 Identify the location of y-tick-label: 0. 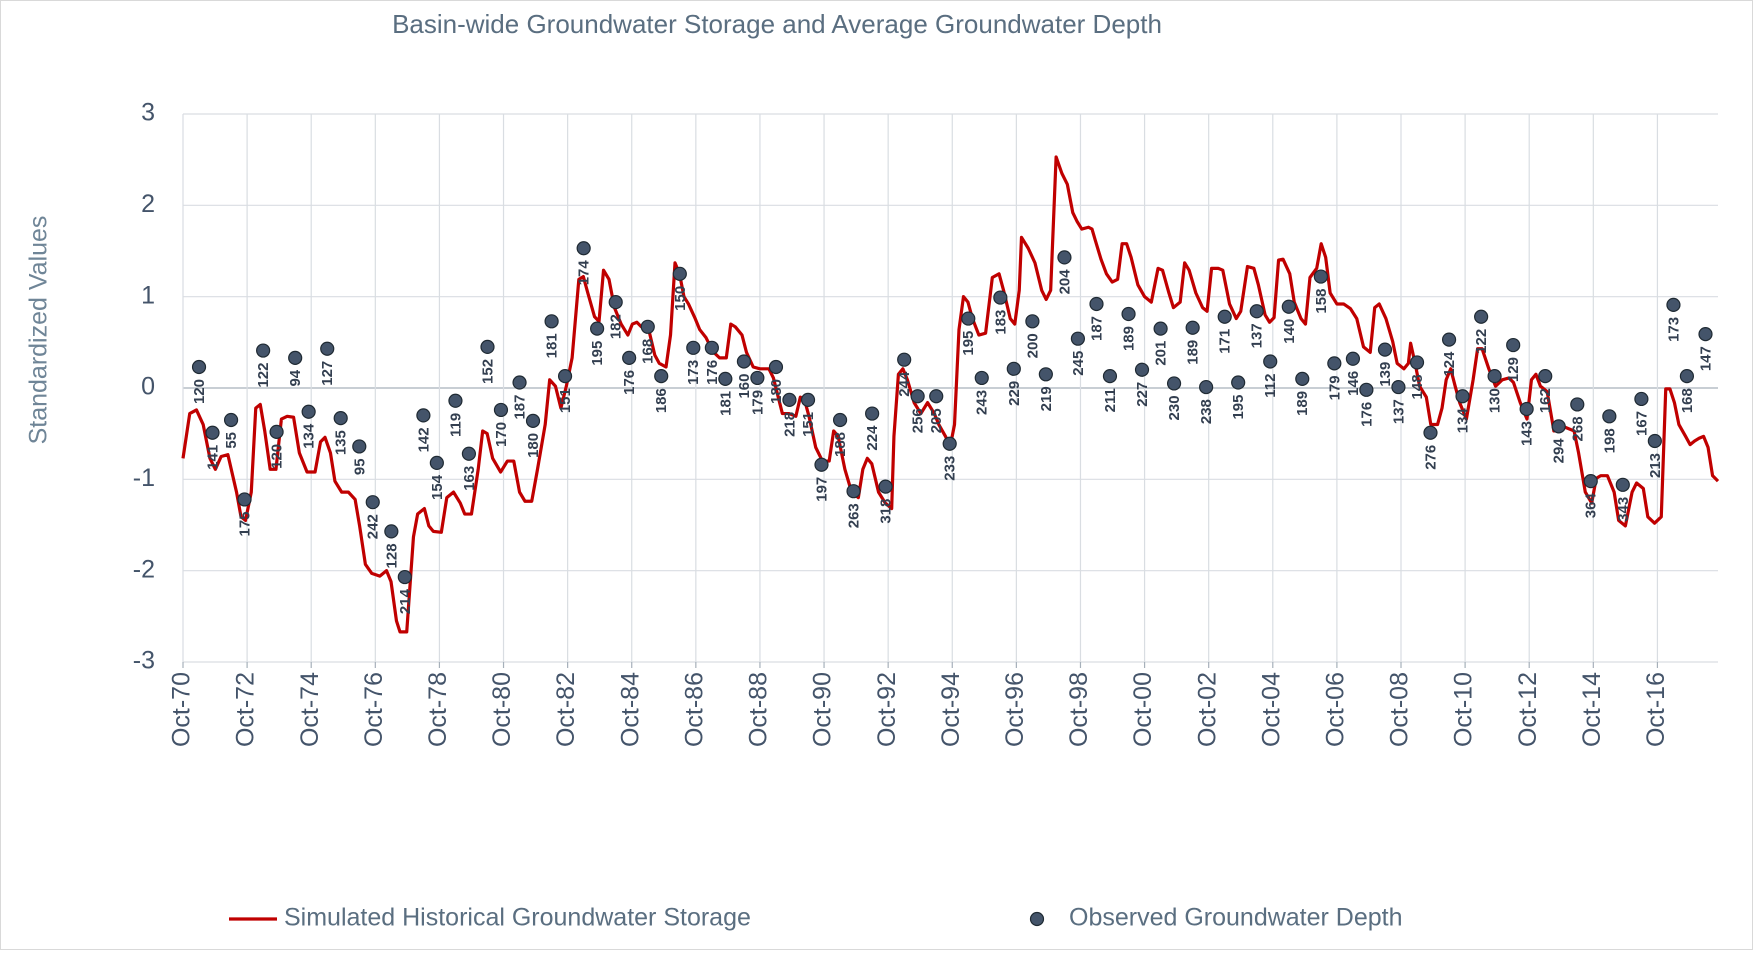
(148, 387).